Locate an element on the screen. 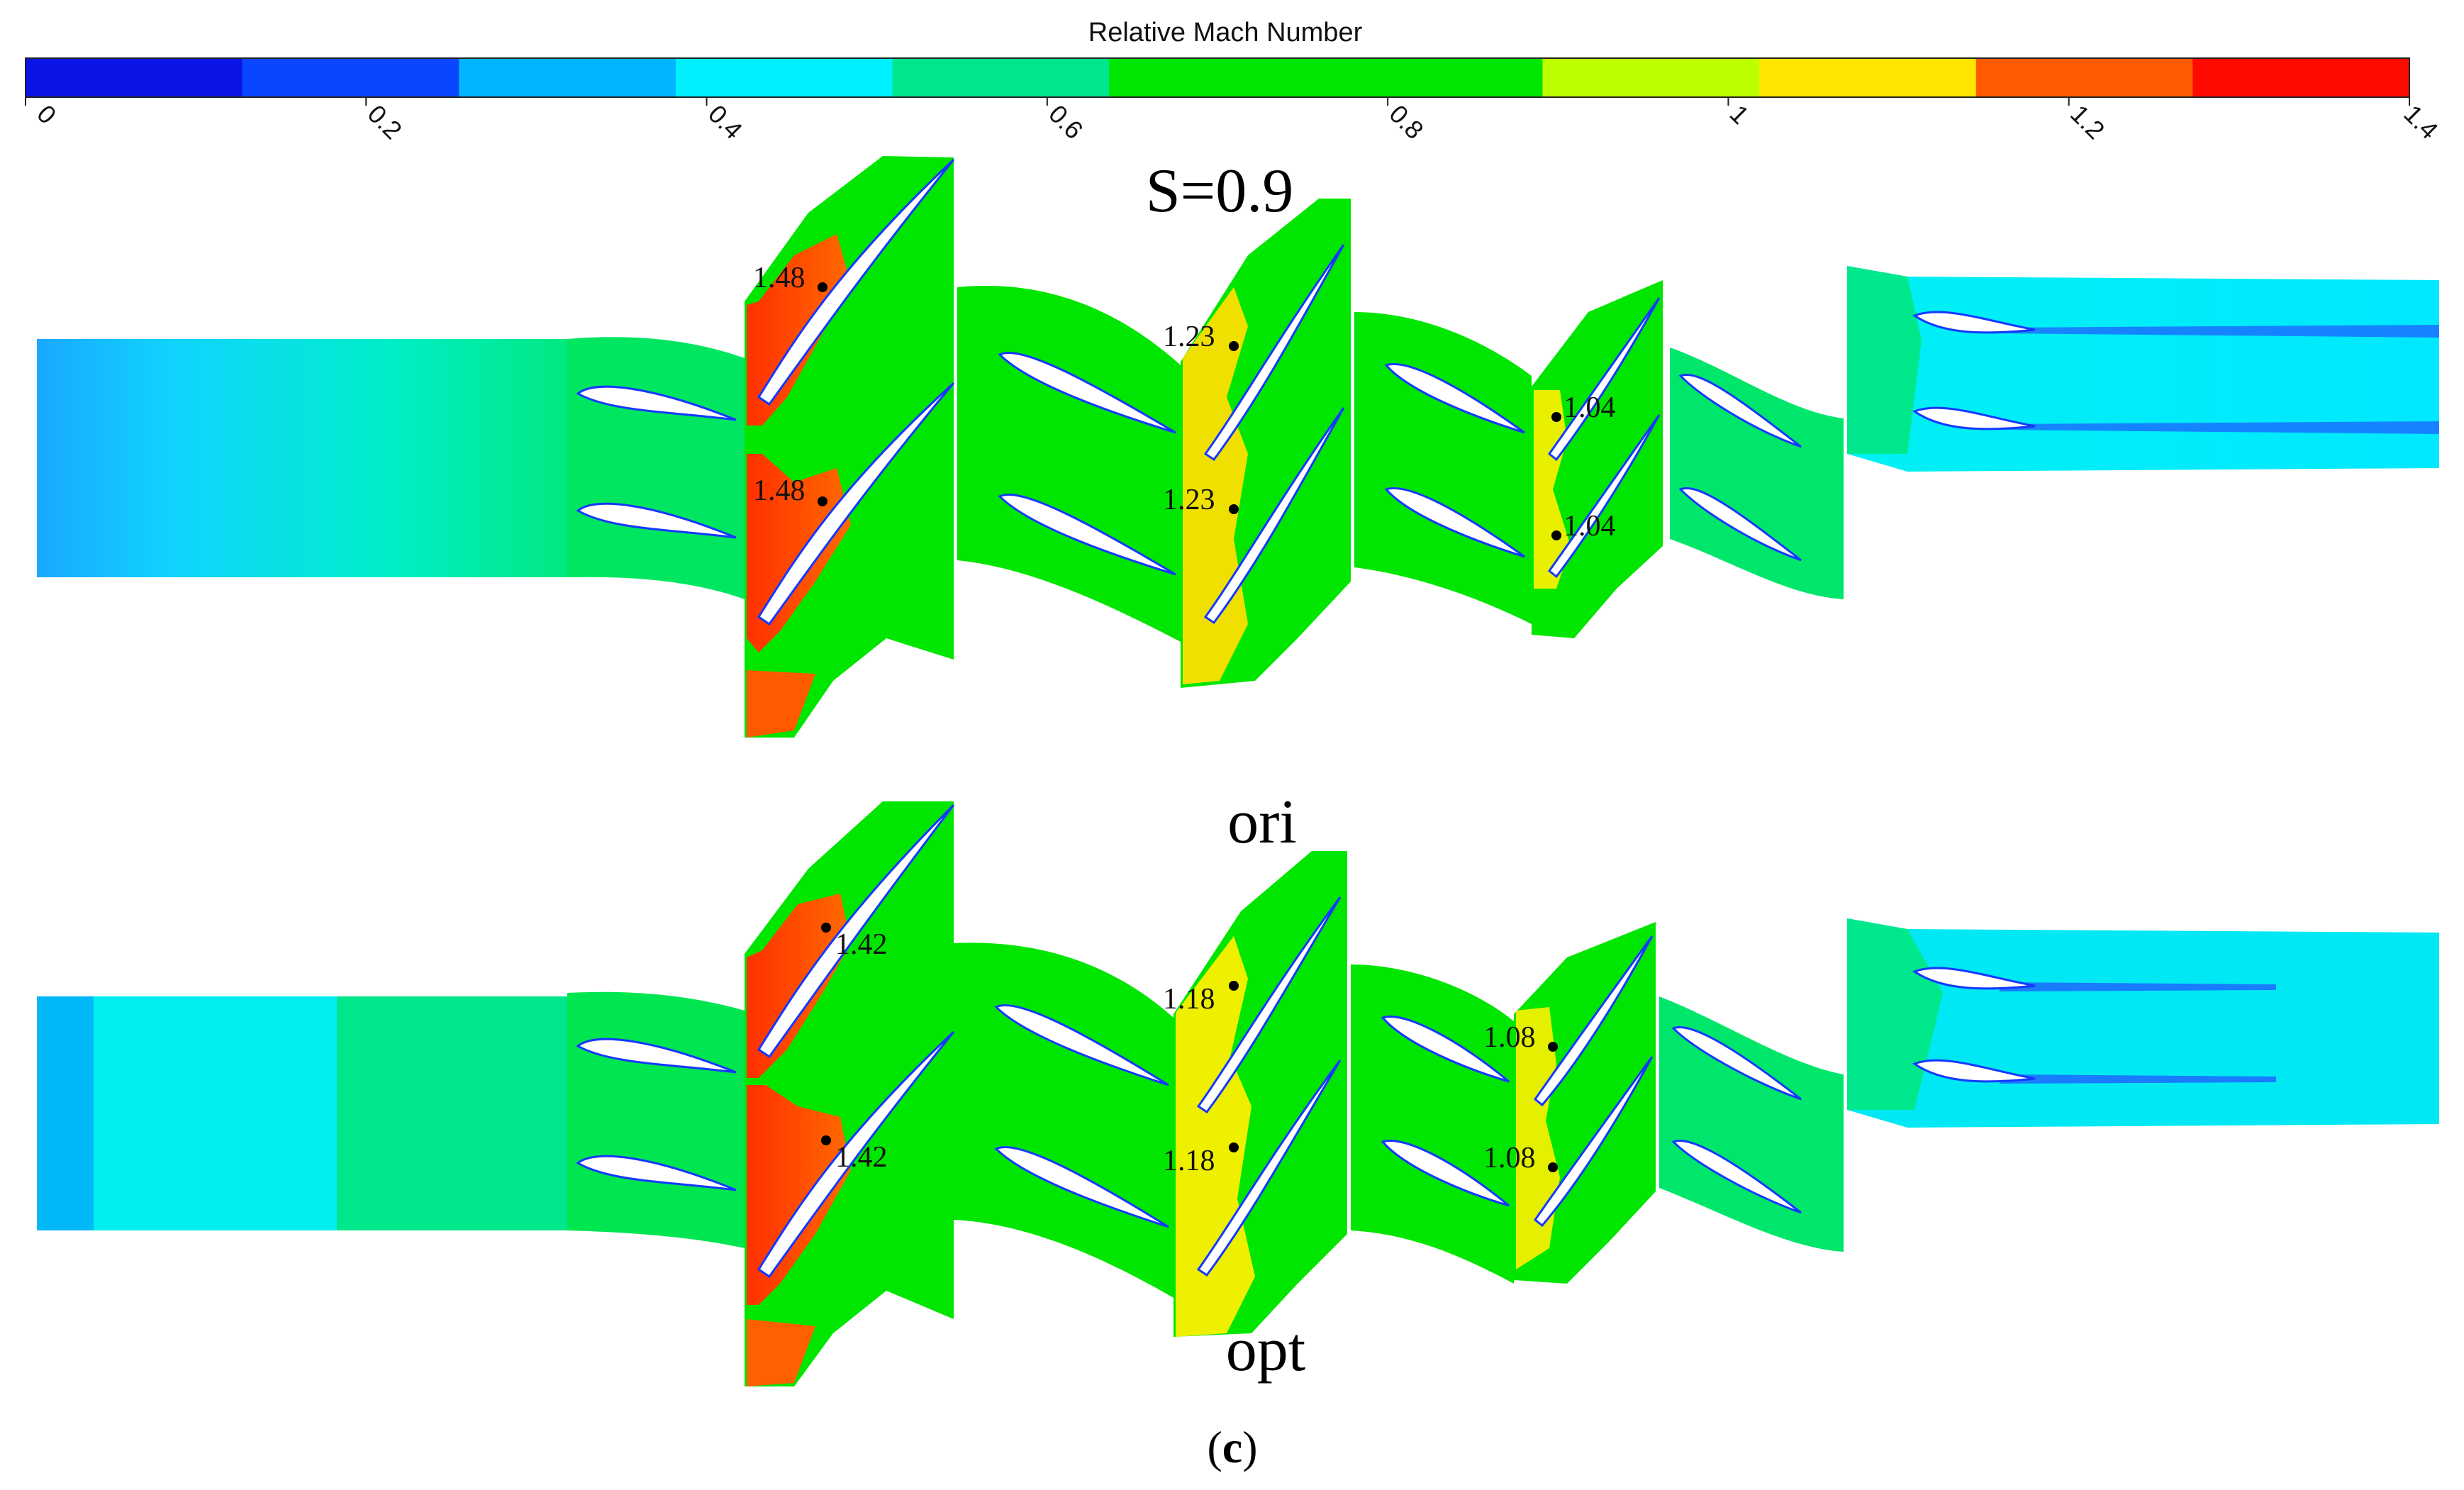 This screenshot has height=1490, width=2464. ori-stator-1-blade-upper is located at coordinates (656, 403).